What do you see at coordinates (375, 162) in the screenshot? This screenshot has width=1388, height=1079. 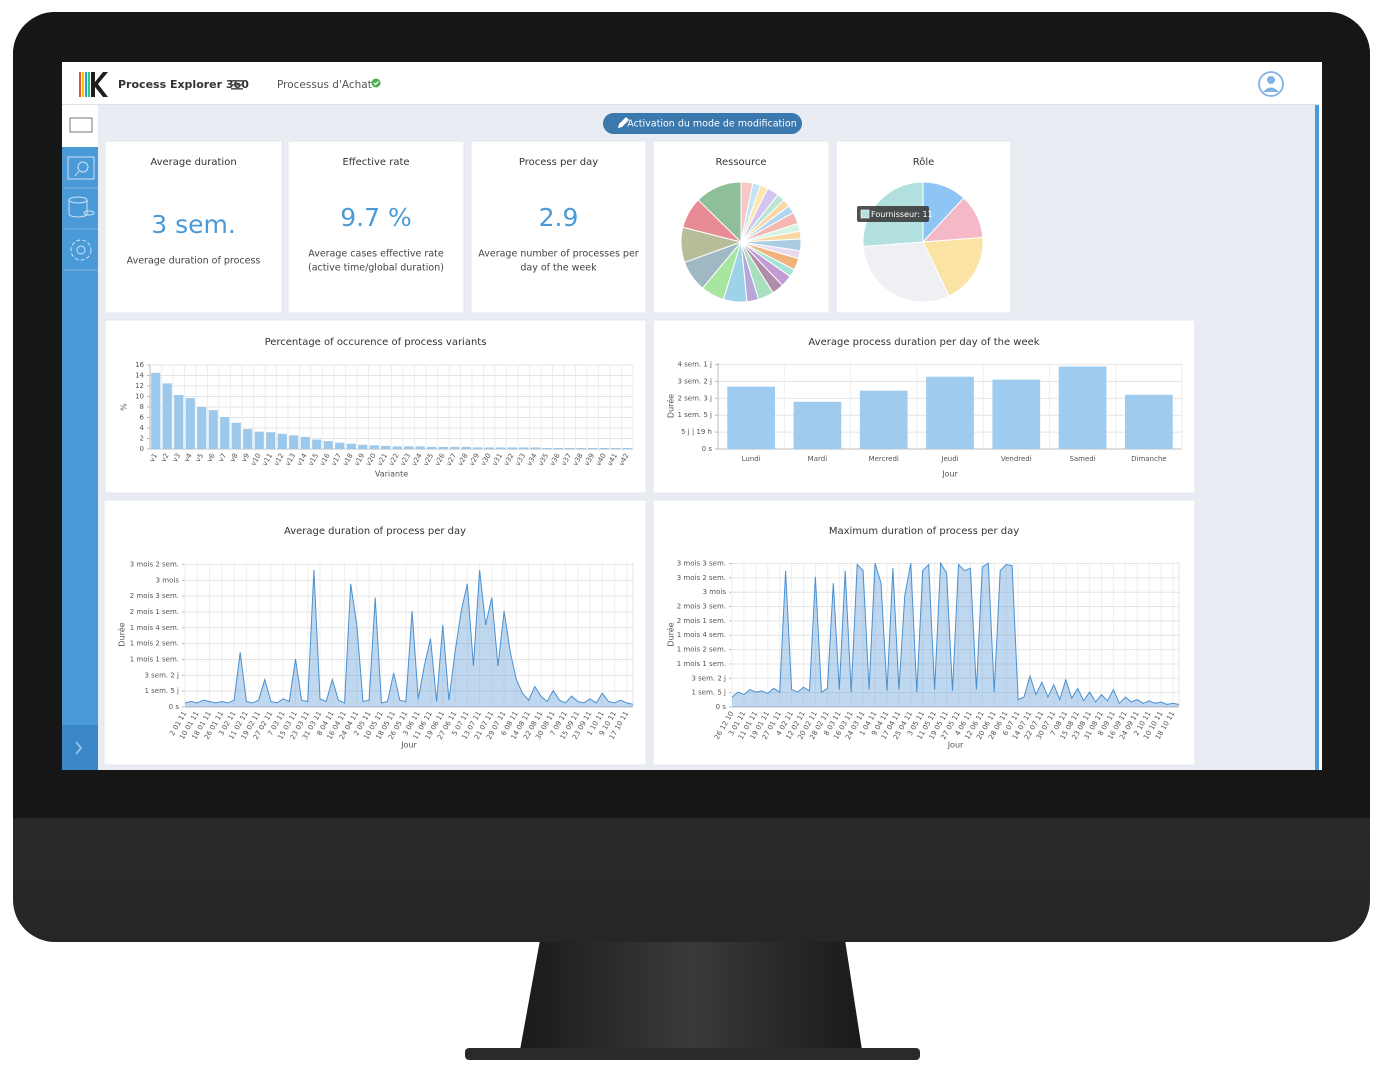 I see `kpi-title: Effective rate` at bounding box center [375, 162].